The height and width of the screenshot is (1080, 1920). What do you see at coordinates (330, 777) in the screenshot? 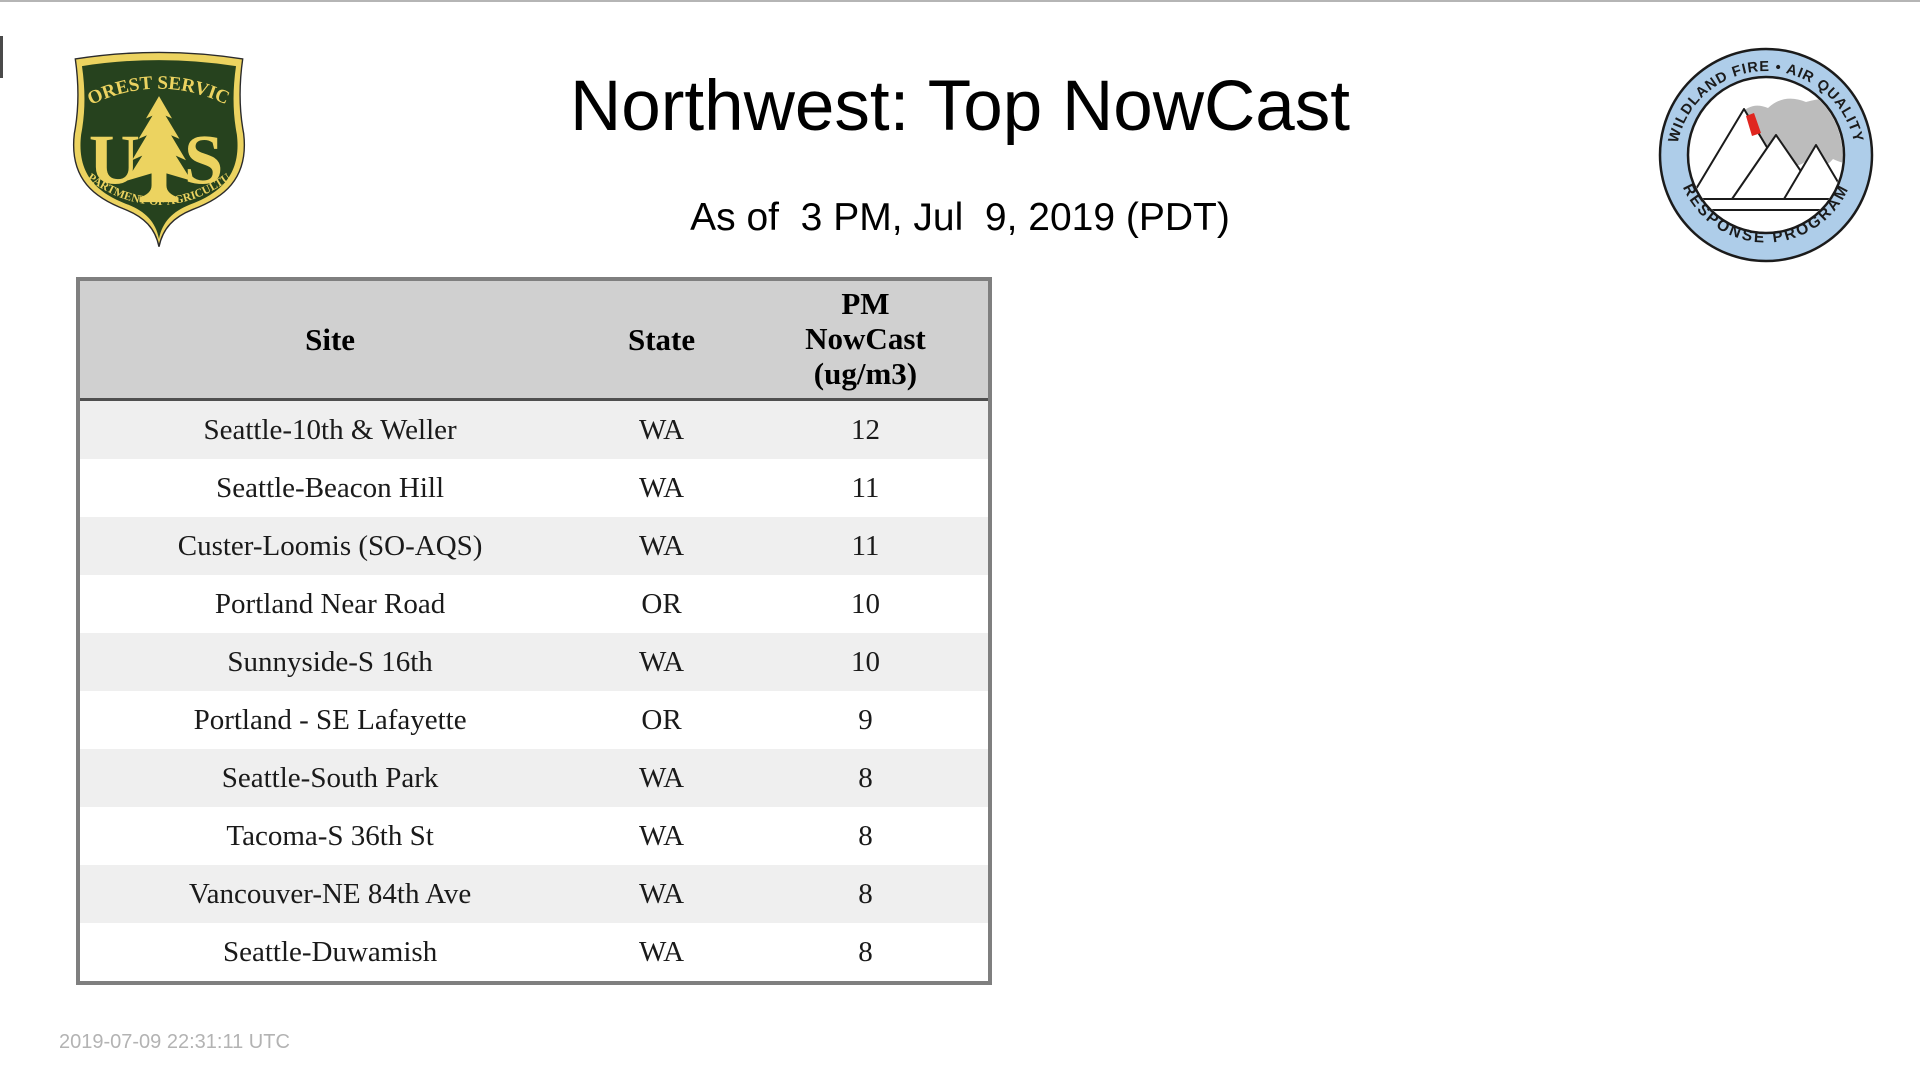
I see `site-cell: Seattle-South Park` at bounding box center [330, 777].